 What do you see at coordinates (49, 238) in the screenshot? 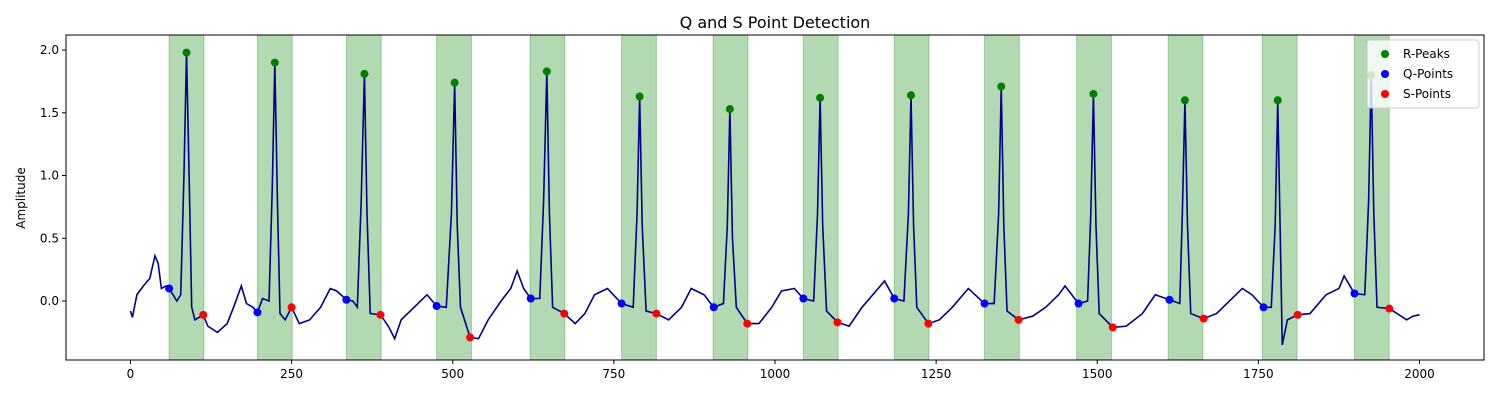
I see `y-tick-label: 0.5` at bounding box center [49, 238].